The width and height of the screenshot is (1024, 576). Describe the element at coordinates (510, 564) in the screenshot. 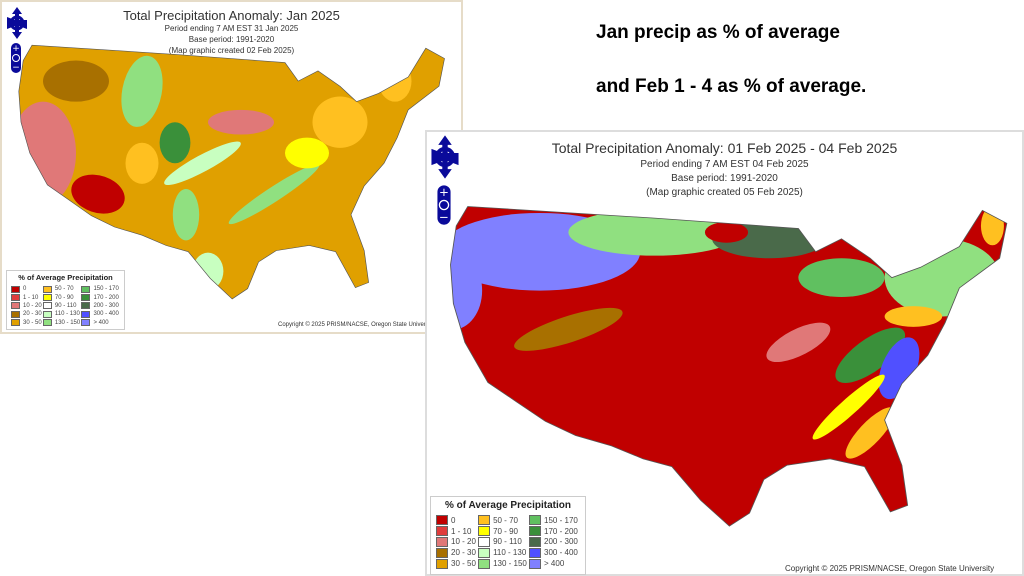

I see `legend-label: 130 - 150` at that location.